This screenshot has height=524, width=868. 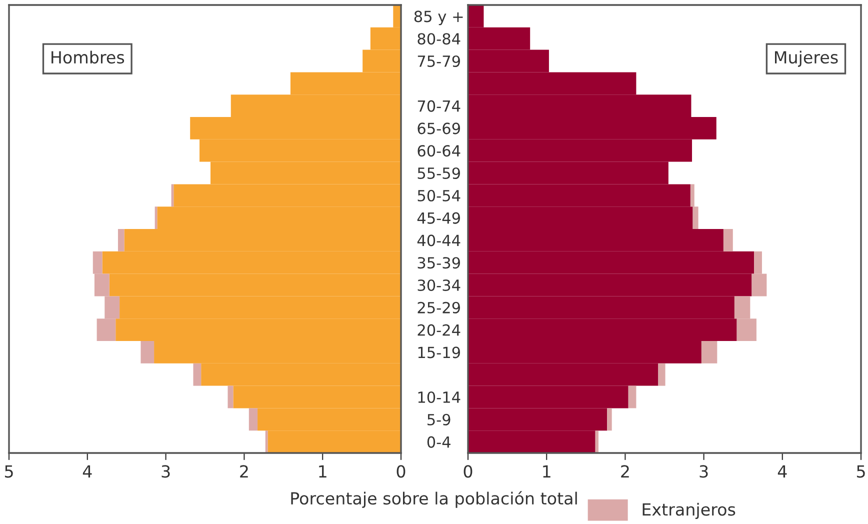 I want to click on y-tick-label: 40-44, so click(x=438, y=240).